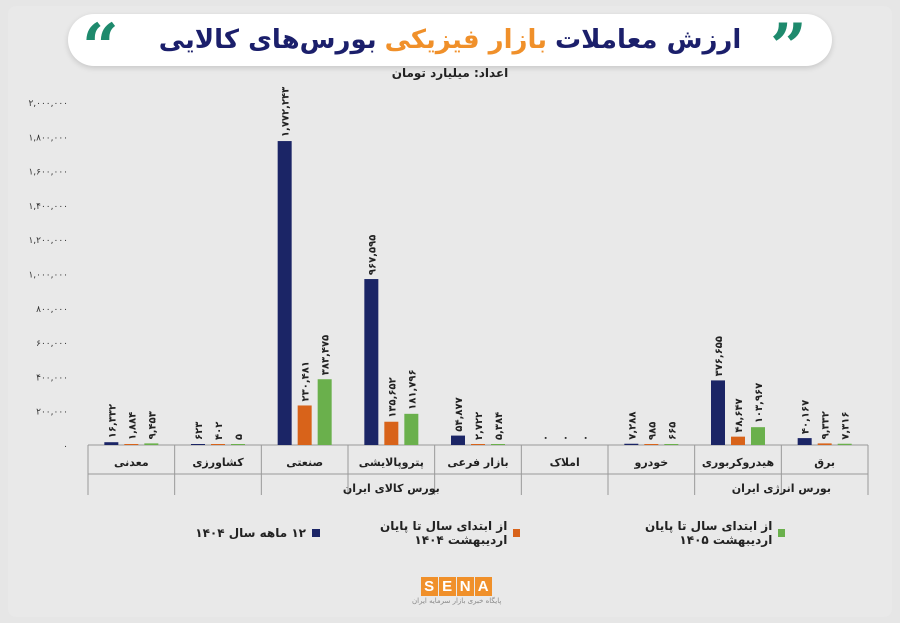 This screenshot has width=900, height=623. Describe the element at coordinates (499, 426) in the screenshot. I see `bar-value-label: ۵,۳۸۴` at that location.